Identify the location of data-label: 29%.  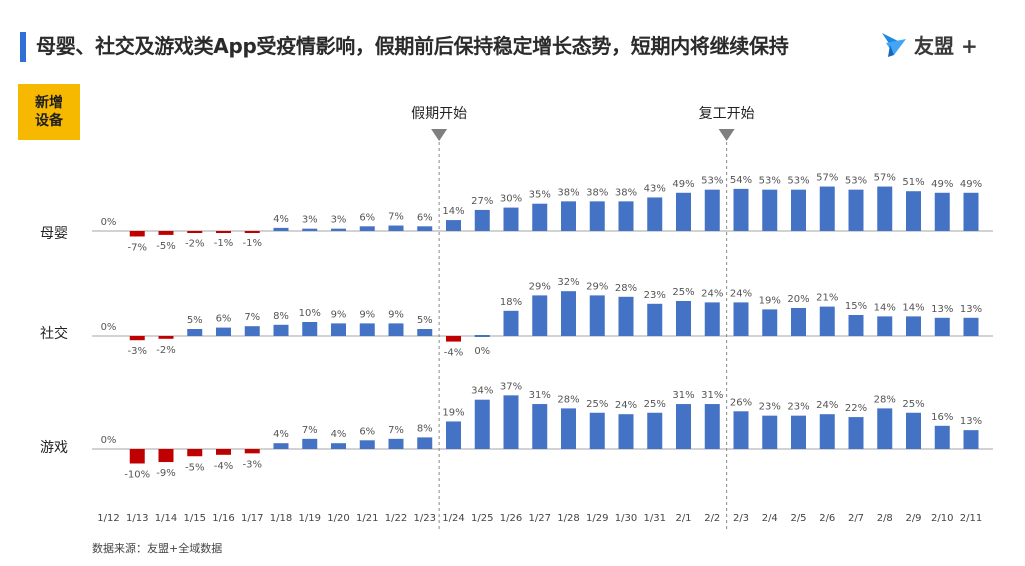
(597, 286).